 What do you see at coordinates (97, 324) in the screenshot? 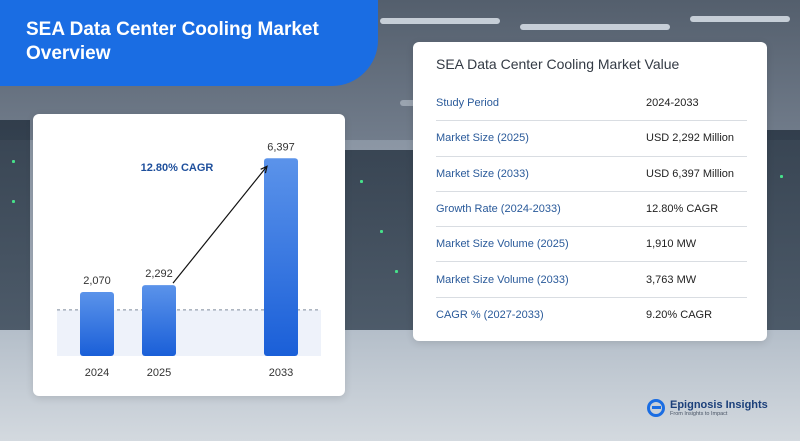
I see `bar-2024` at bounding box center [97, 324].